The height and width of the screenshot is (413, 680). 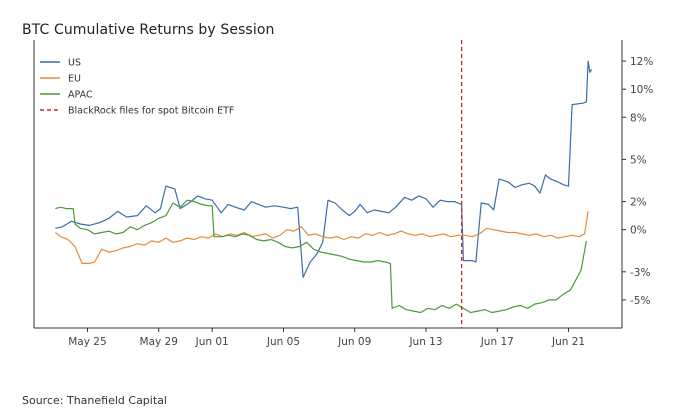 I want to click on series-line-eu, so click(x=322, y=237).